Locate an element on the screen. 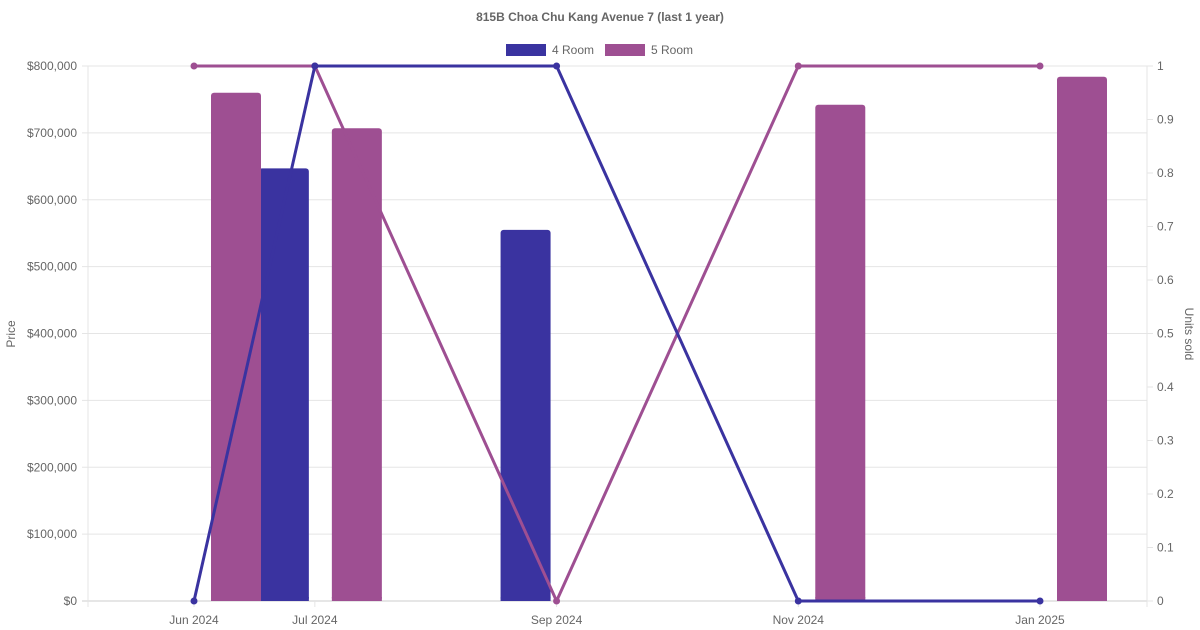  y-axis-right-title: Units sold is located at coordinates (1189, 334).